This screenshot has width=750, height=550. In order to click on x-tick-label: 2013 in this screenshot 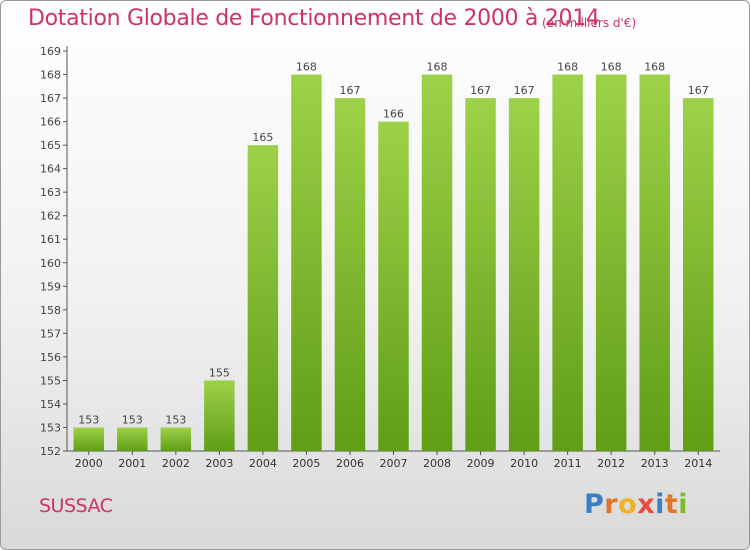, I will do `click(655, 463)`.